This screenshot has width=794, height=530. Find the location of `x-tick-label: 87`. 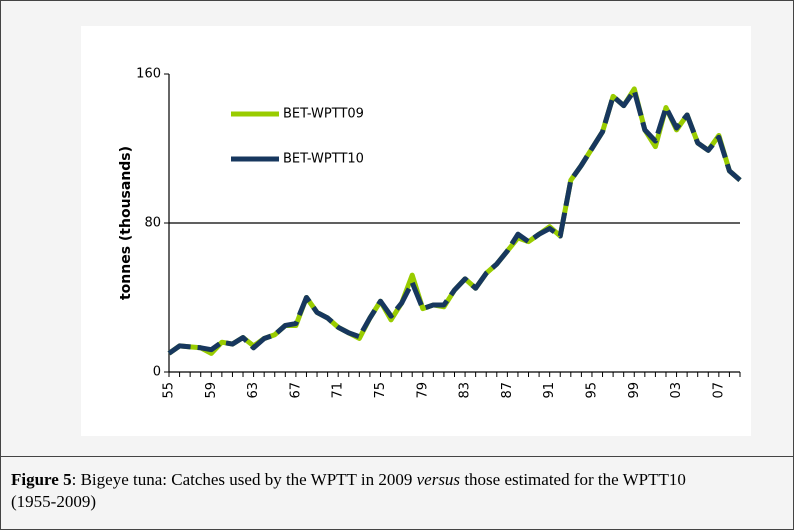

x-tick-label: 87 is located at coordinates (507, 390).